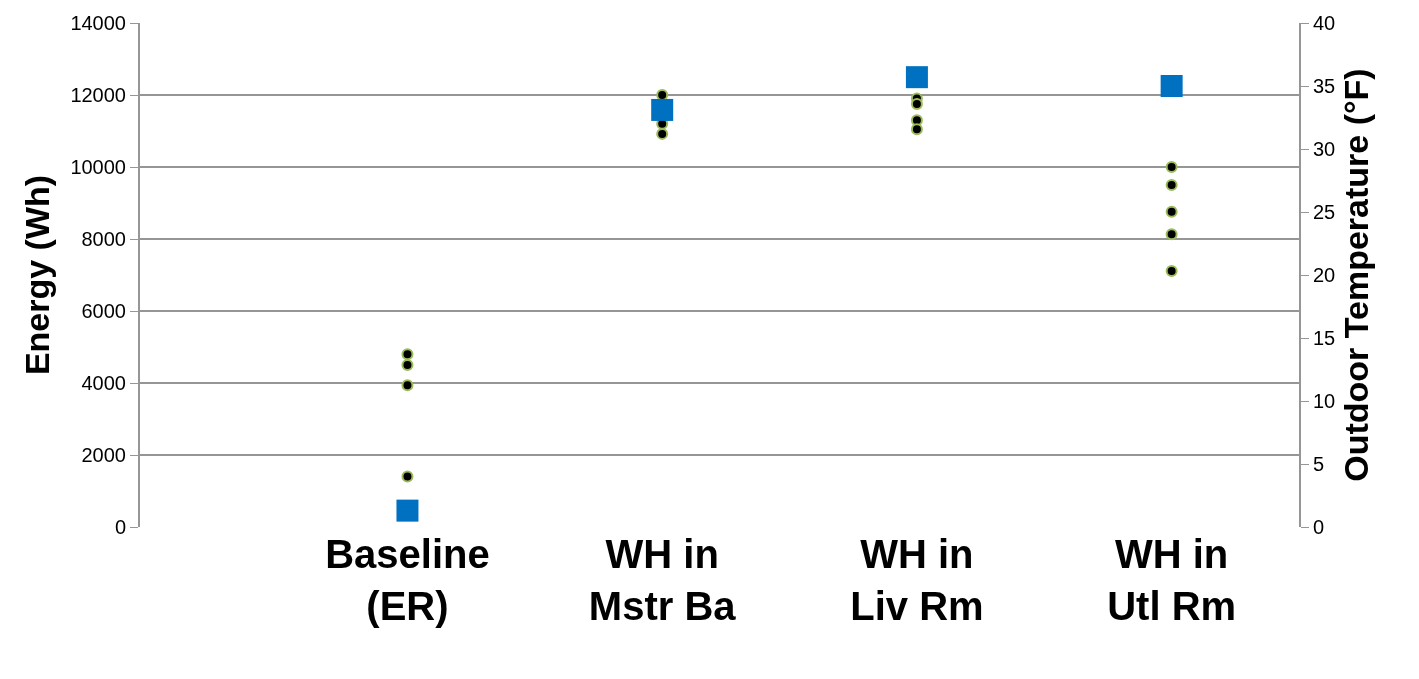  What do you see at coordinates (1324, 338) in the screenshot?
I see `y2-tick-label: 15` at bounding box center [1324, 338].